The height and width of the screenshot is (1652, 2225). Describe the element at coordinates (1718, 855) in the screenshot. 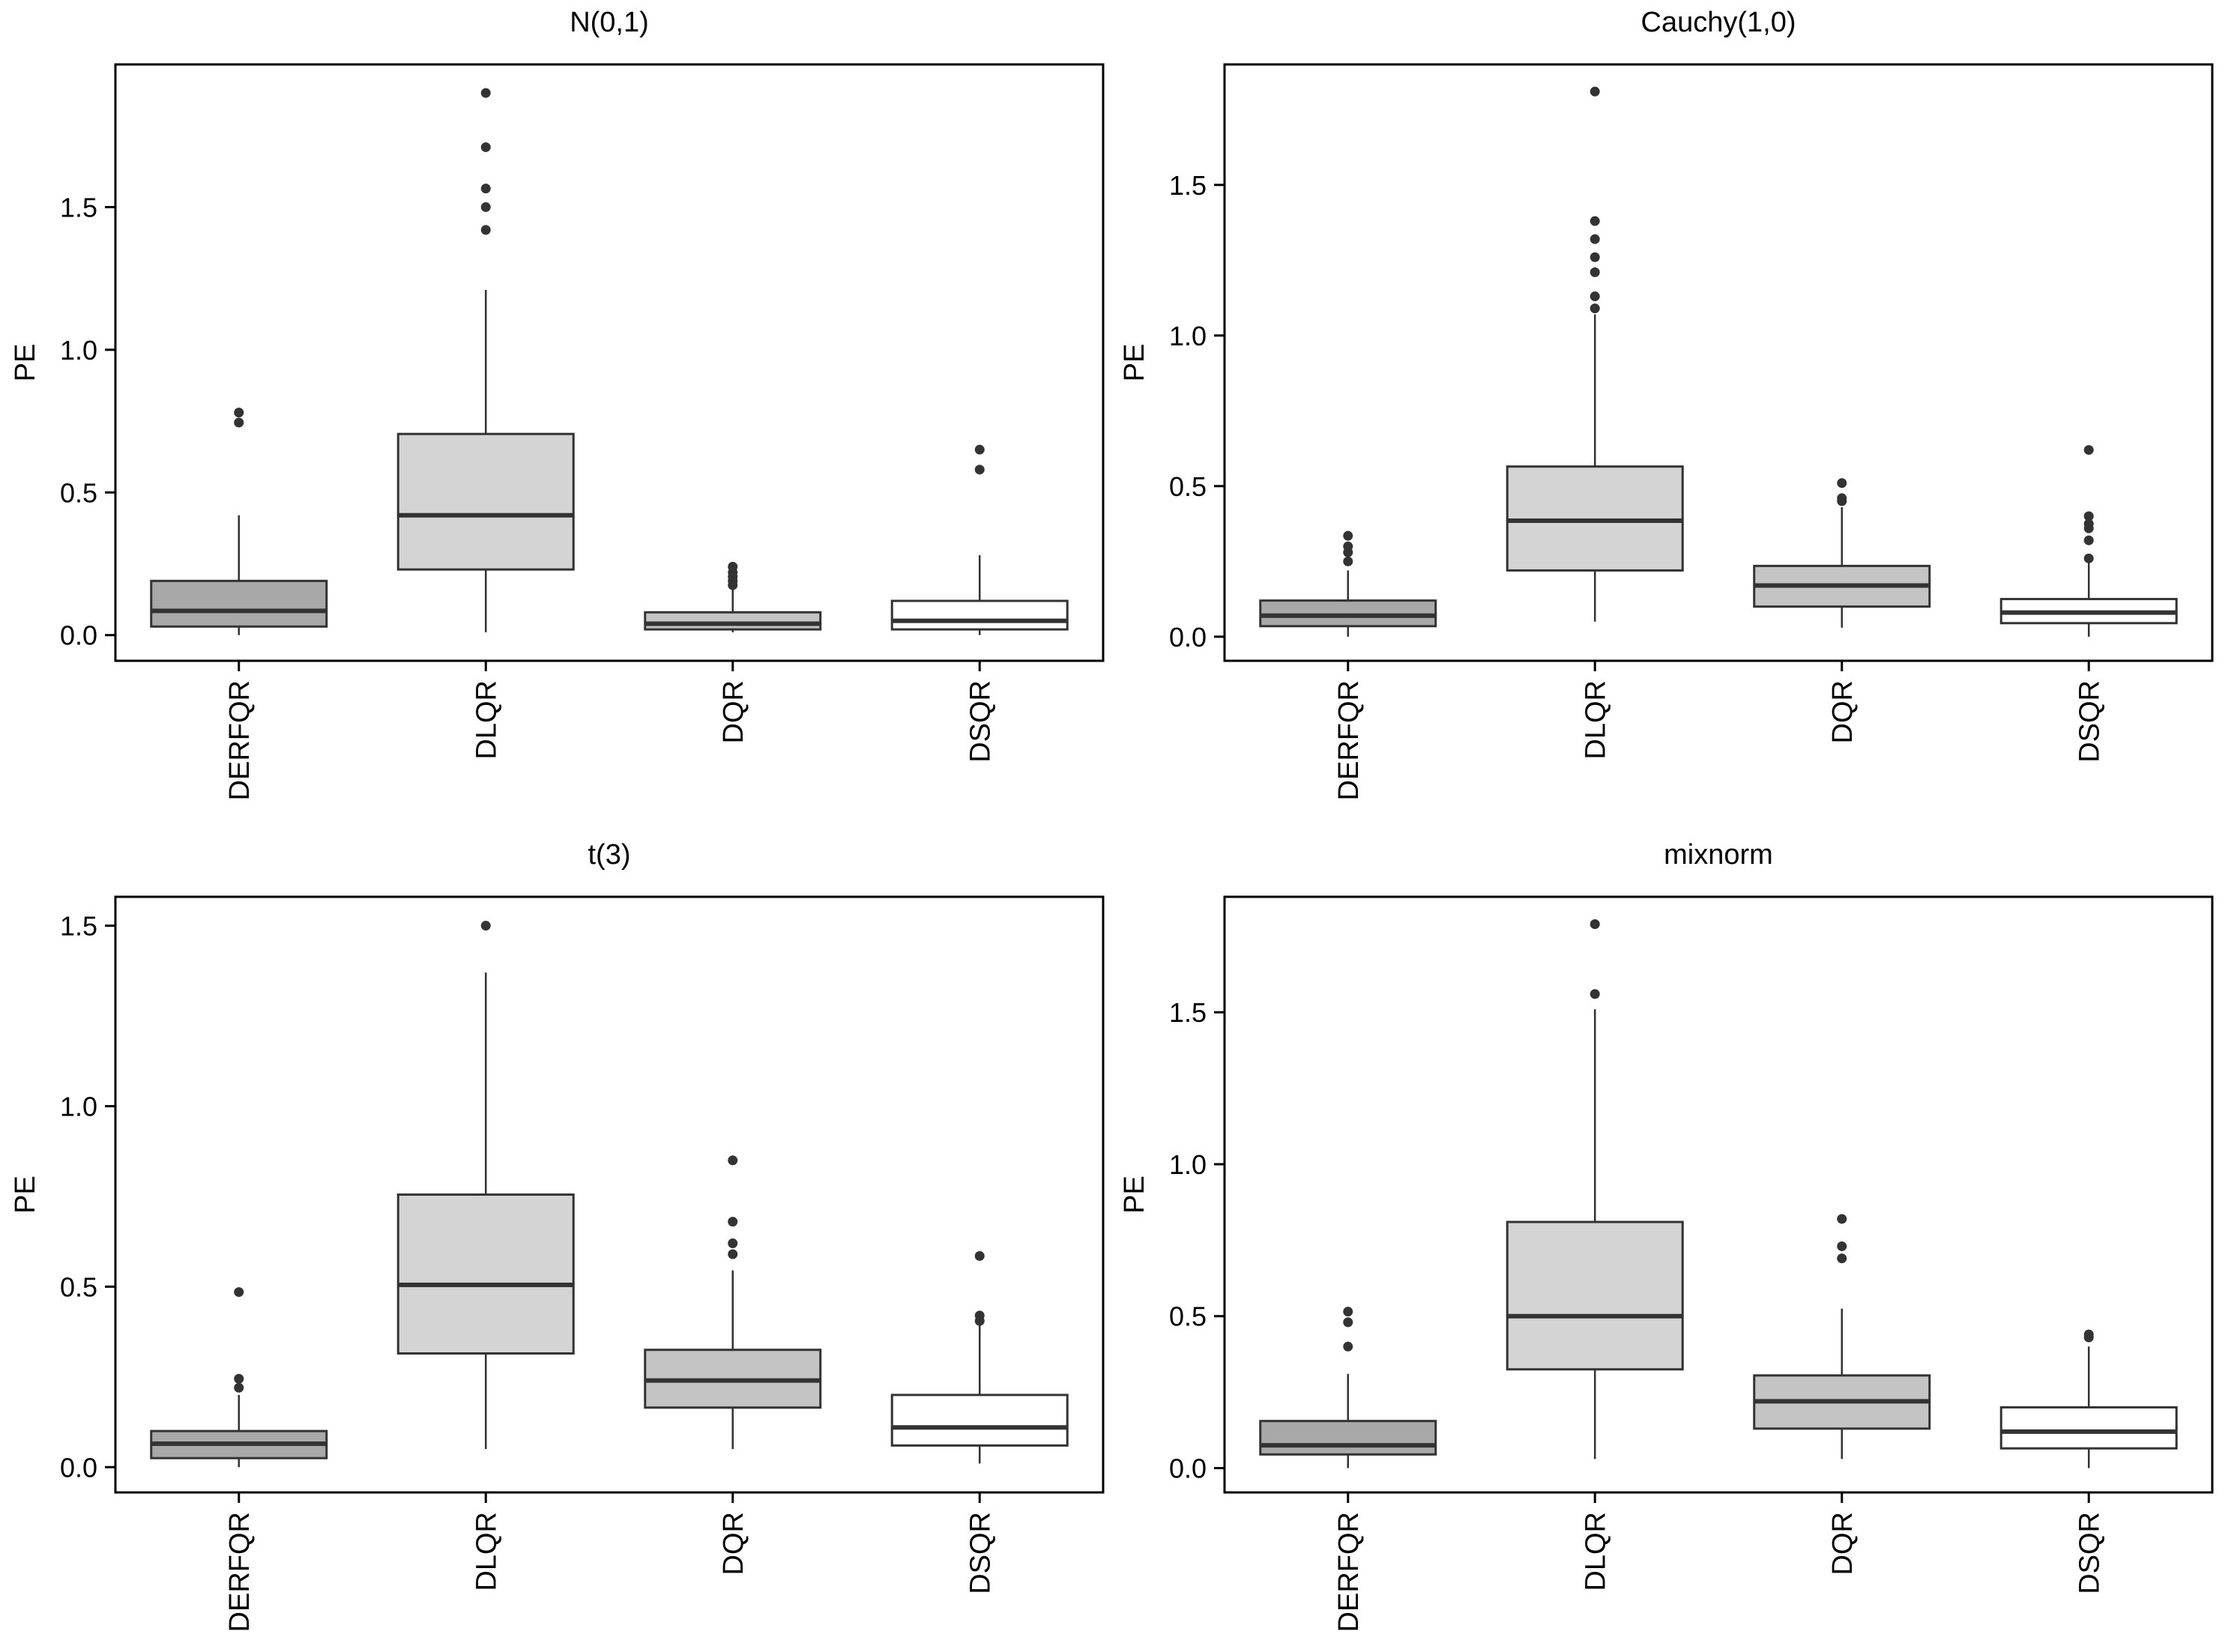

I see `panel-title: mixnorm` at that location.